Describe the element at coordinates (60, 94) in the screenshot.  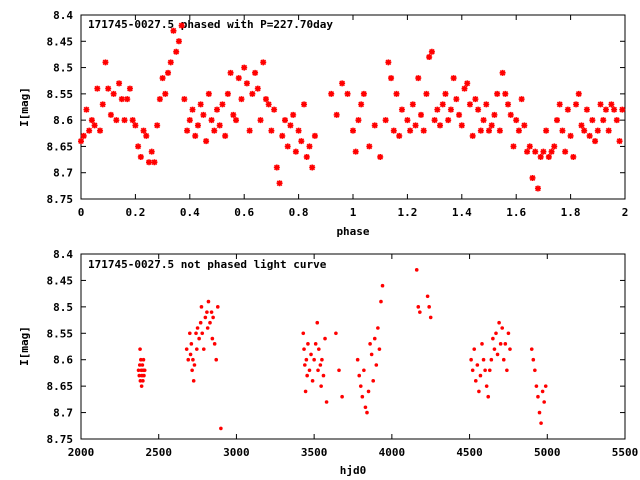
I see `y-tick-label: 8.55` at that location.